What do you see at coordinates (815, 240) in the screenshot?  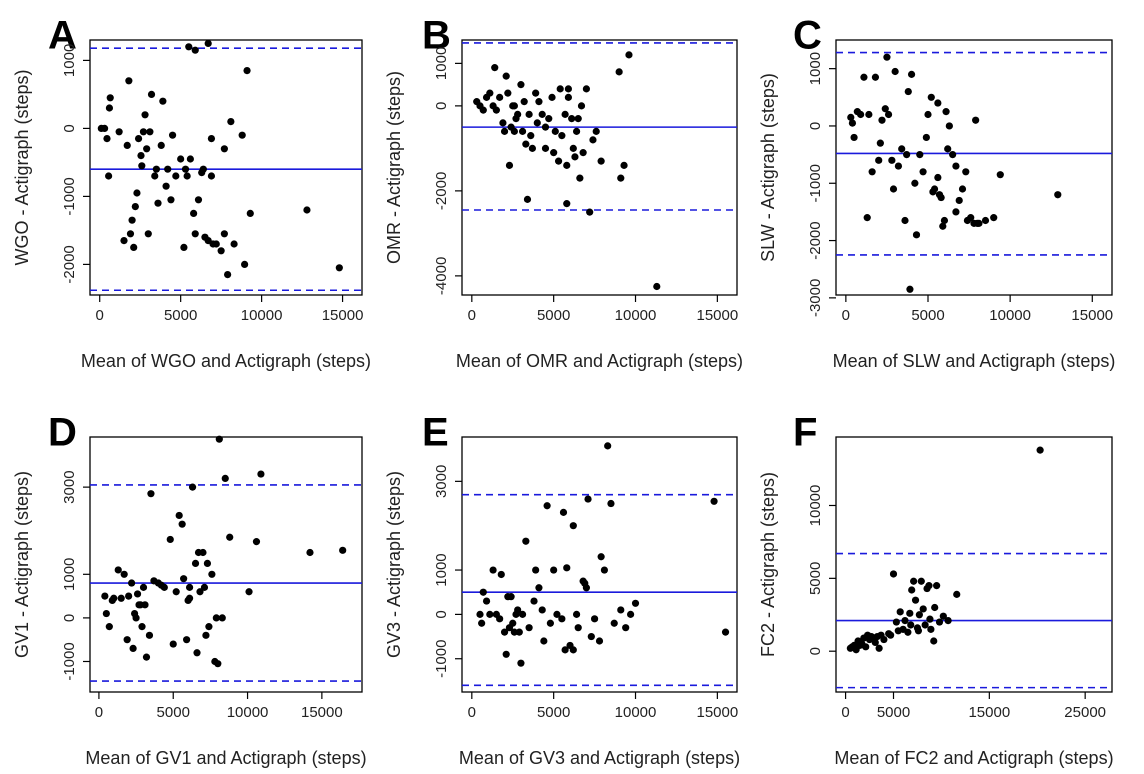 I see `y-tick-label: -2000` at bounding box center [815, 240].